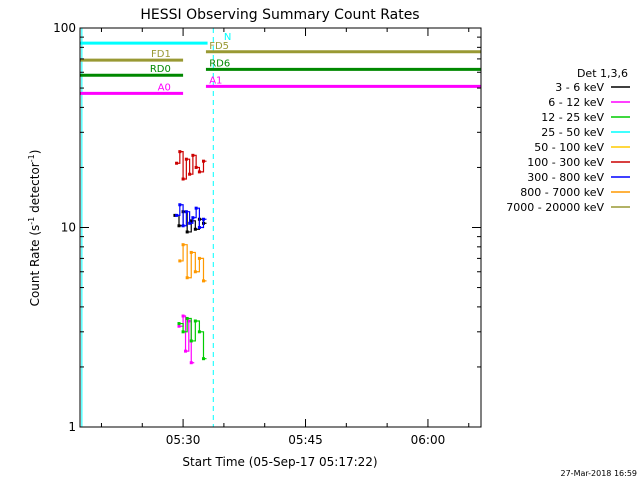  Describe the element at coordinates (599, 473) in the screenshot. I see `render-timestamp: 27-Mar-2018 16:59` at that location.